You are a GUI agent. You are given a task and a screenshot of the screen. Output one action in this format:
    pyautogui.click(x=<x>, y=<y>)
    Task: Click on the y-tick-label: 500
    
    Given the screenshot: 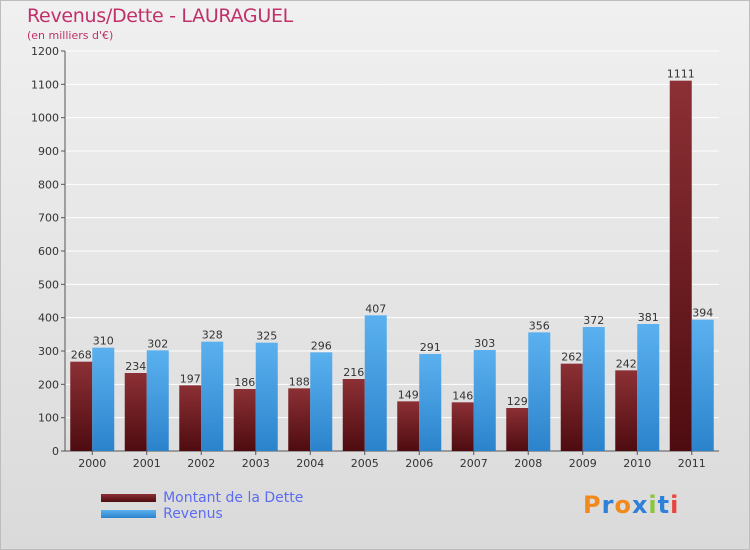 What is the action you would take?
    pyautogui.click(x=48, y=284)
    